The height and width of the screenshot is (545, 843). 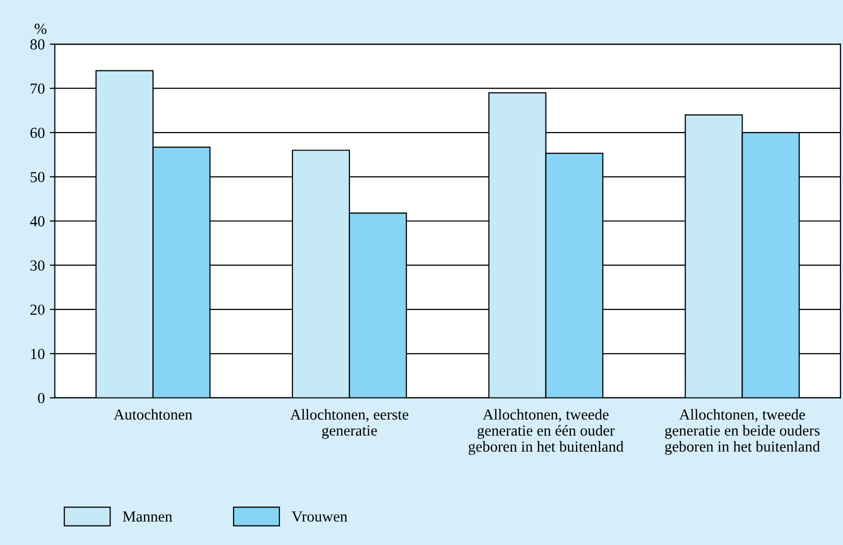 What do you see at coordinates (546, 431) in the screenshot?
I see `x-tick-label: Allochtonen, tweede generatie en één ouder geboren in het buitenland` at bounding box center [546, 431].